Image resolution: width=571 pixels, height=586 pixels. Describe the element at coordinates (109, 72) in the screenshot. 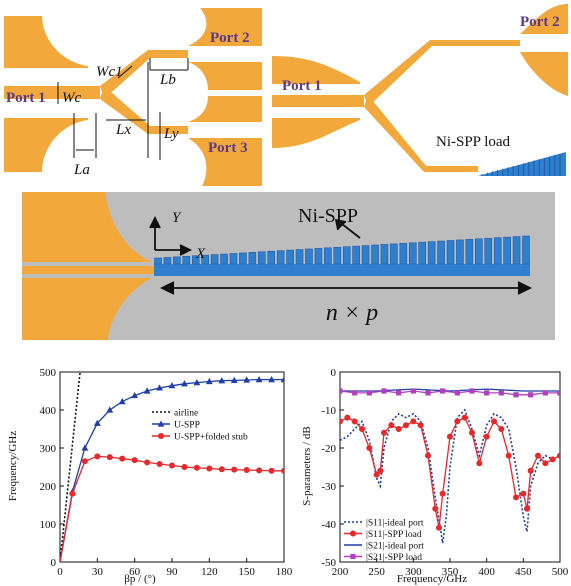

I see `wc1-label: Wc1` at that location.